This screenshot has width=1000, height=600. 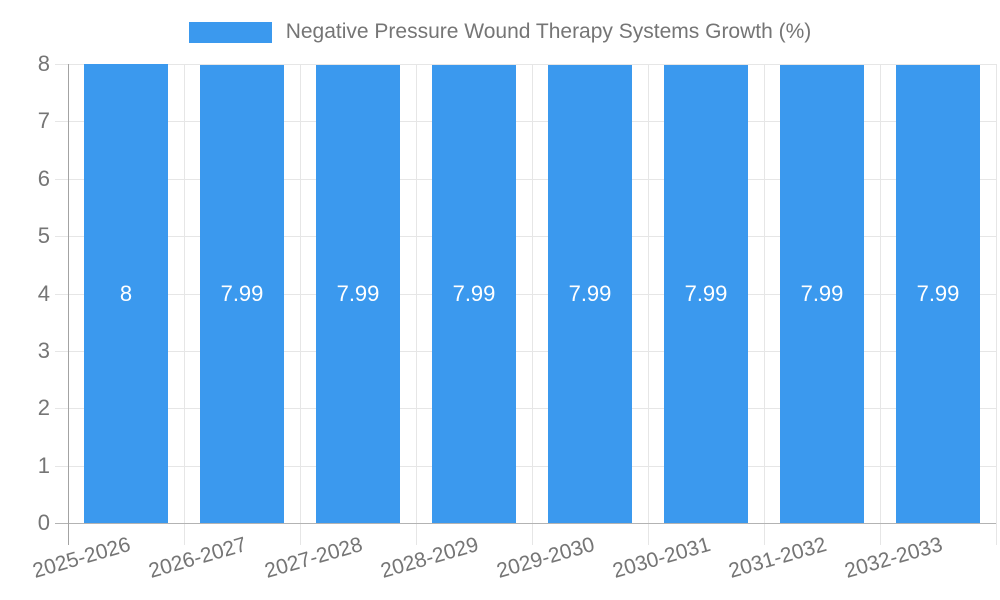 I want to click on y-tick-label: 7, so click(x=43, y=121).